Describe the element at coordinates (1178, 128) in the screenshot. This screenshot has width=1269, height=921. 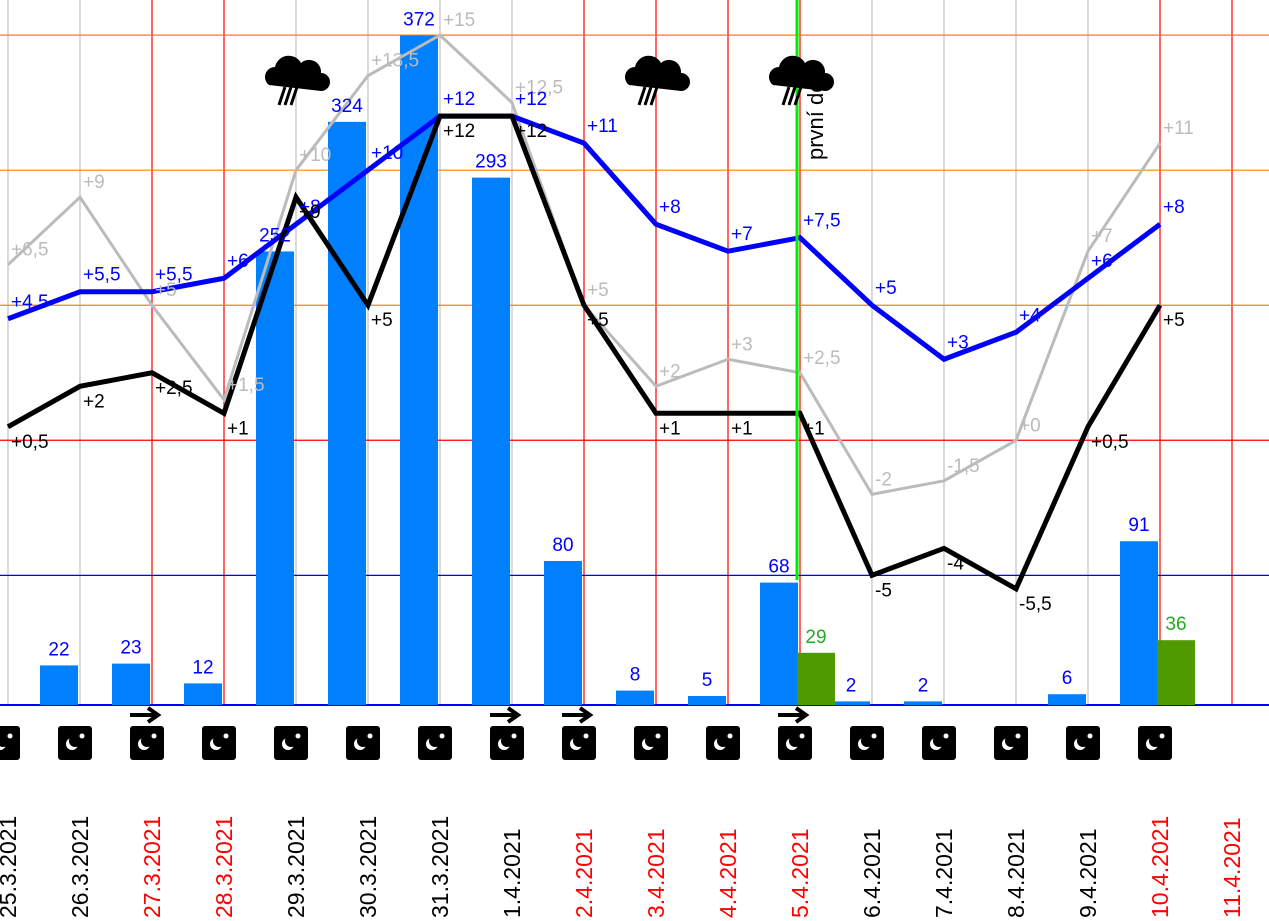
I see `line-value-label: +11` at that location.